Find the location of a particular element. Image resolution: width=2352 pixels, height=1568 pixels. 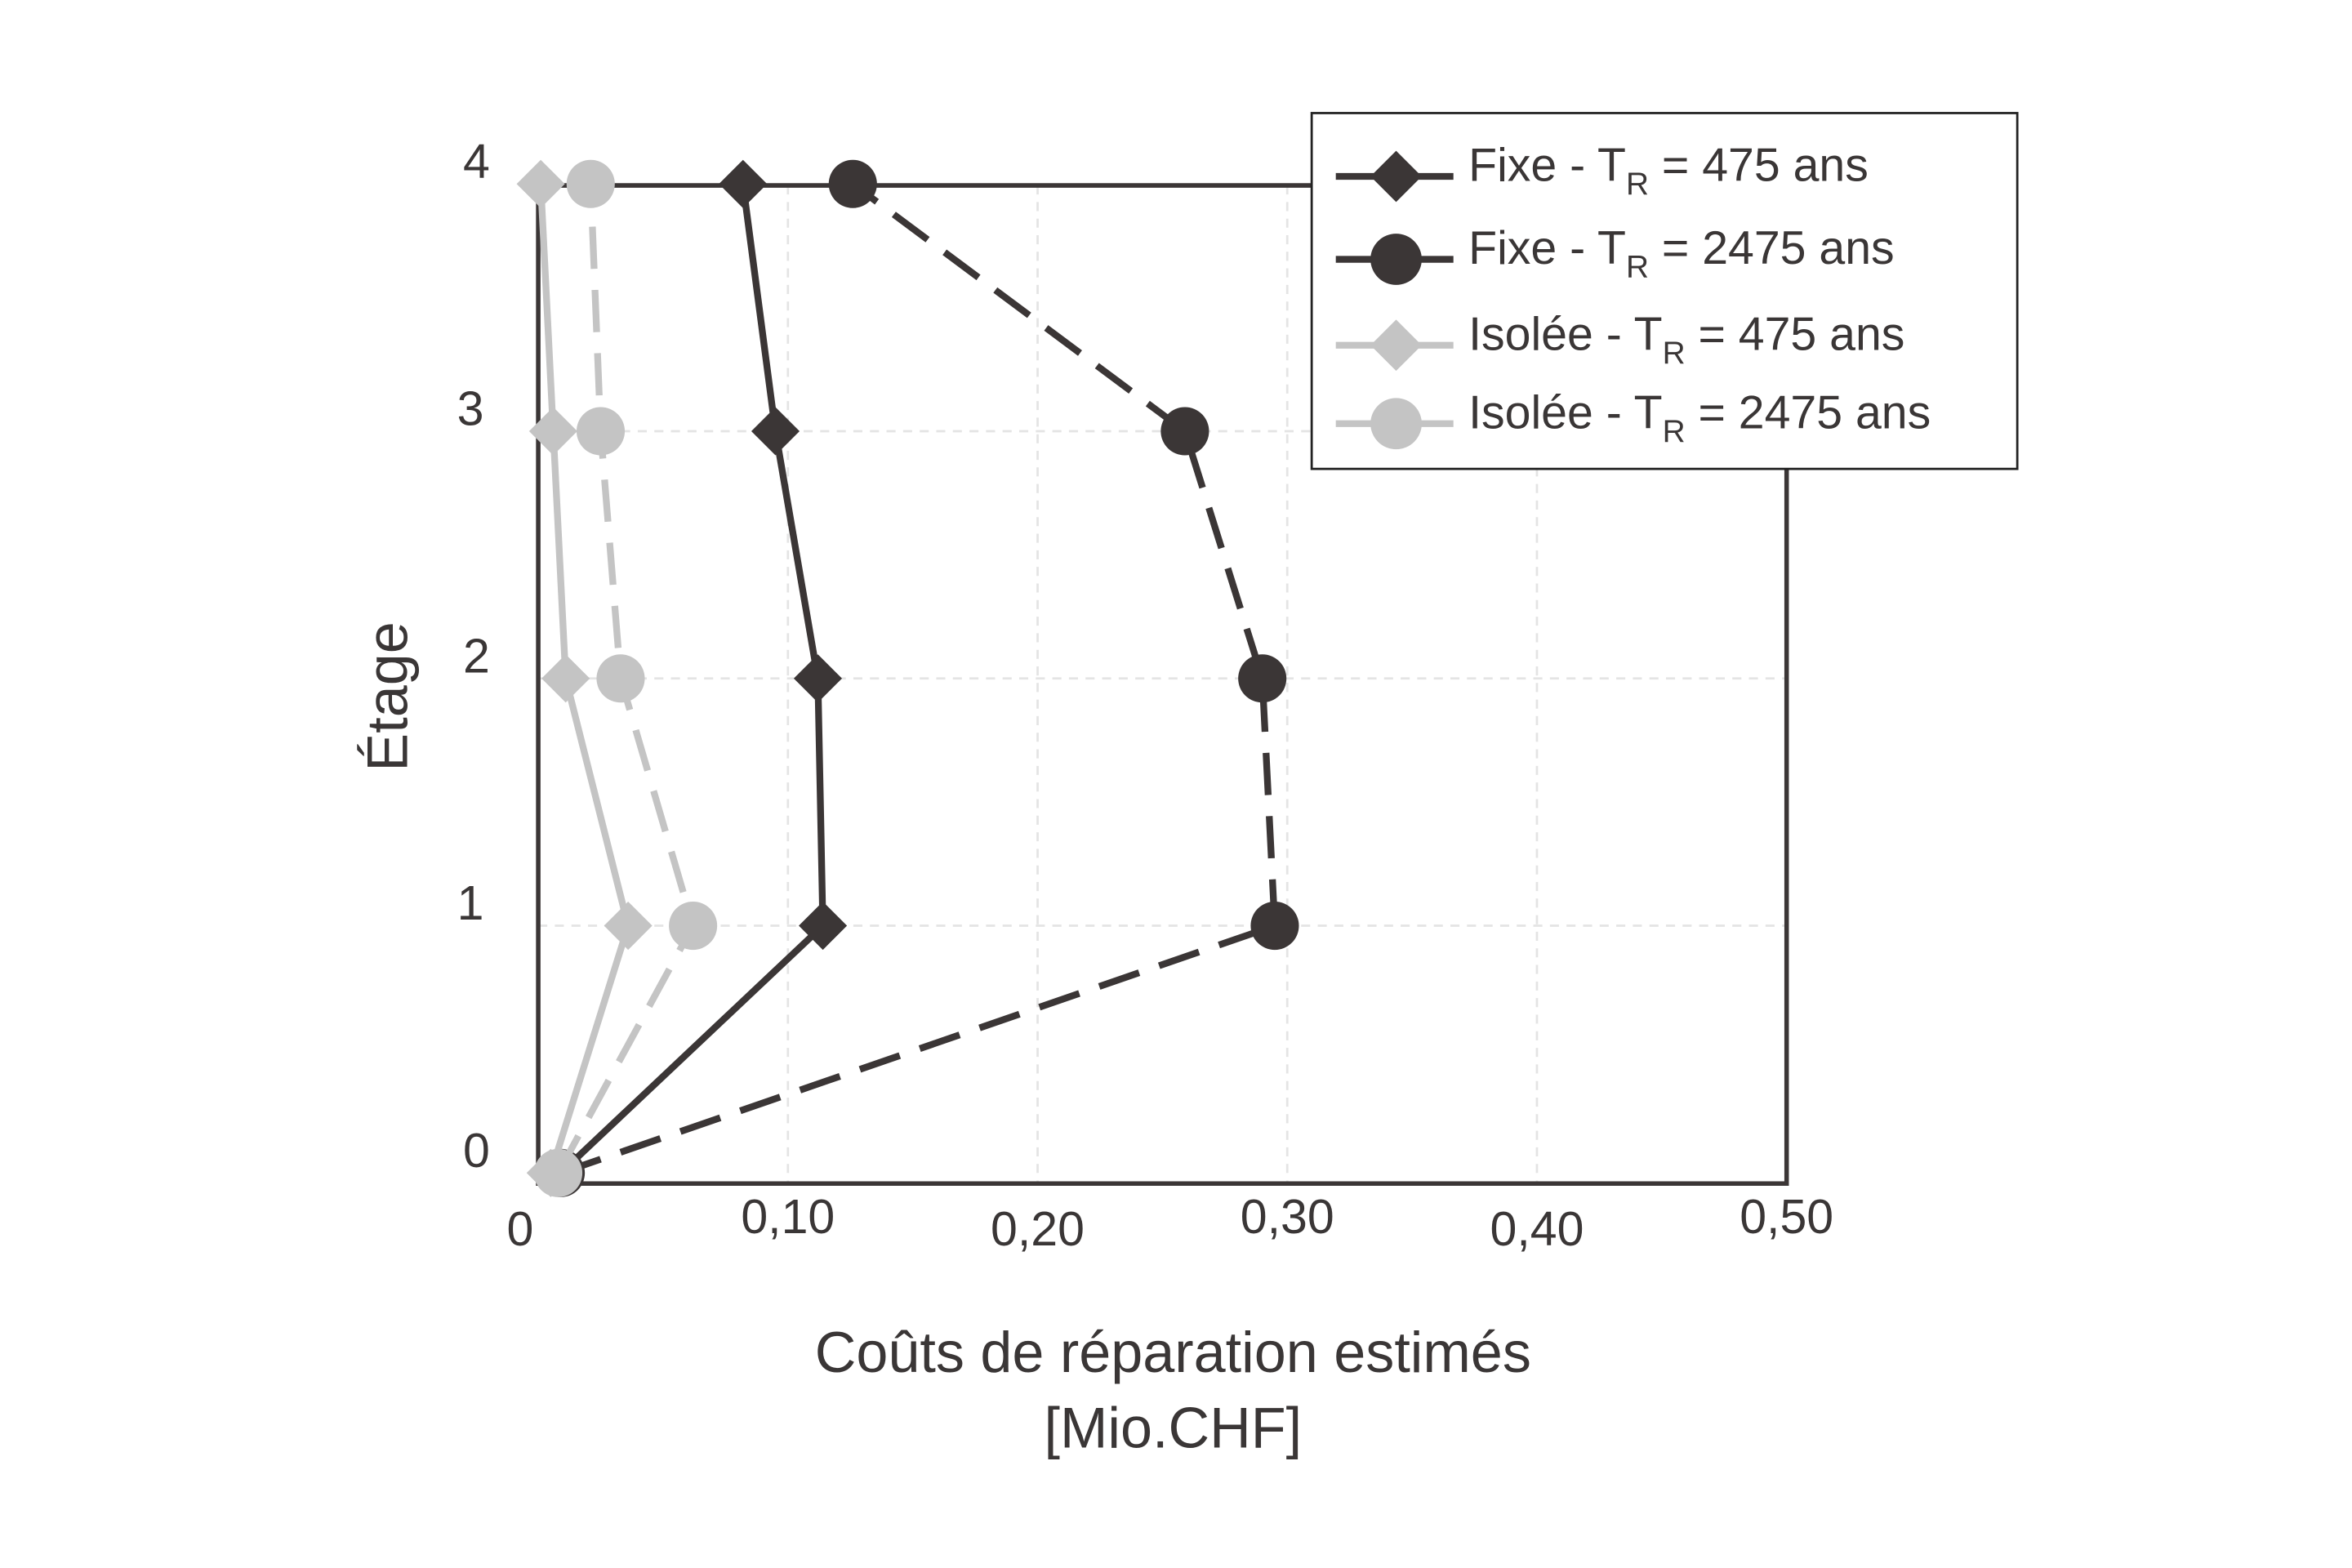

legend-box is located at coordinates (1664, 291).